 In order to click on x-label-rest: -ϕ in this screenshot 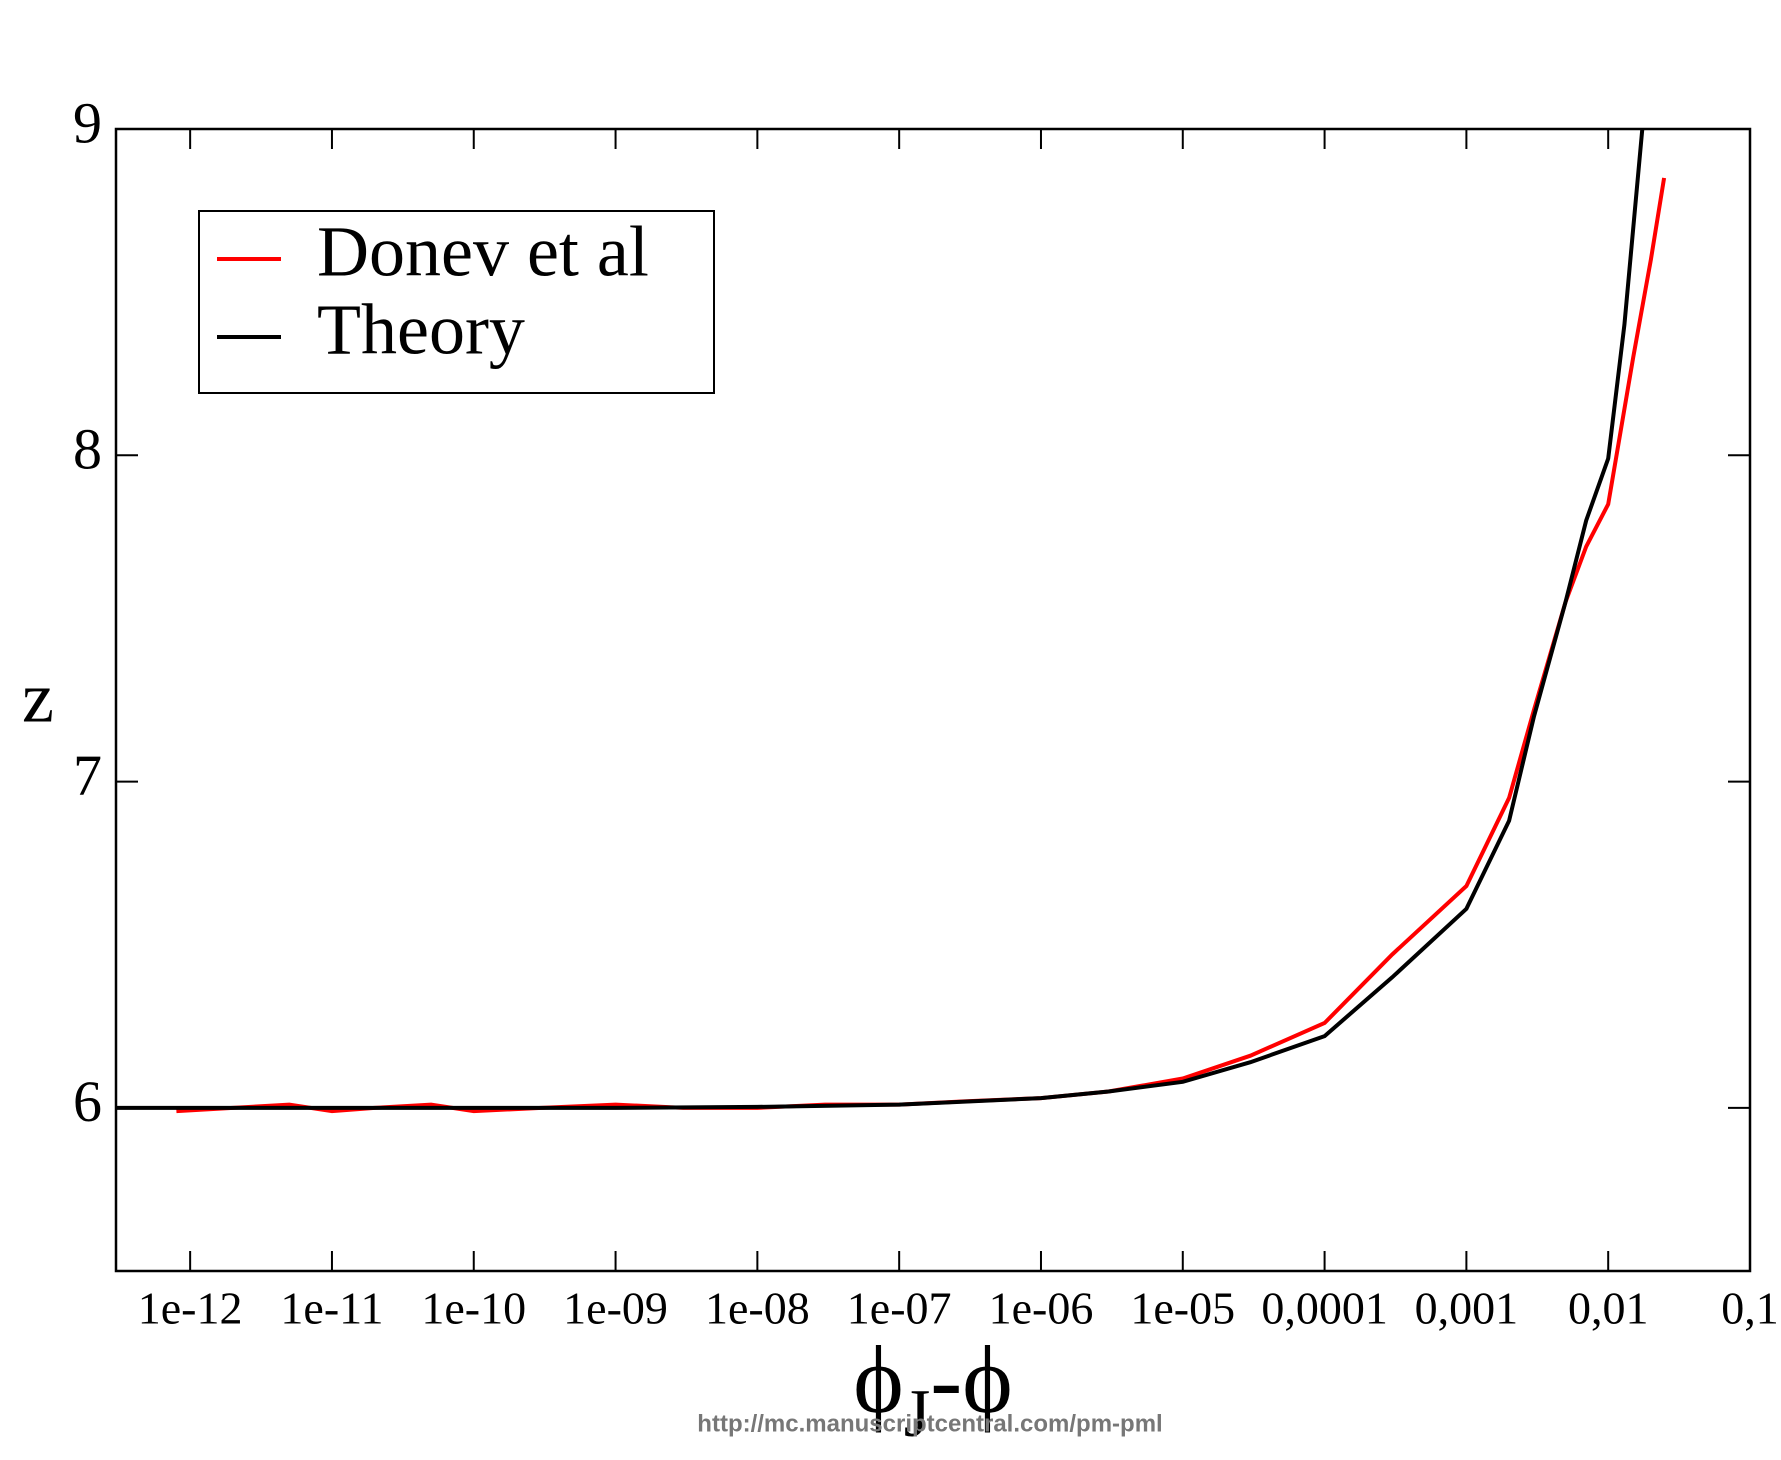, I will do `click(971, 1379)`.